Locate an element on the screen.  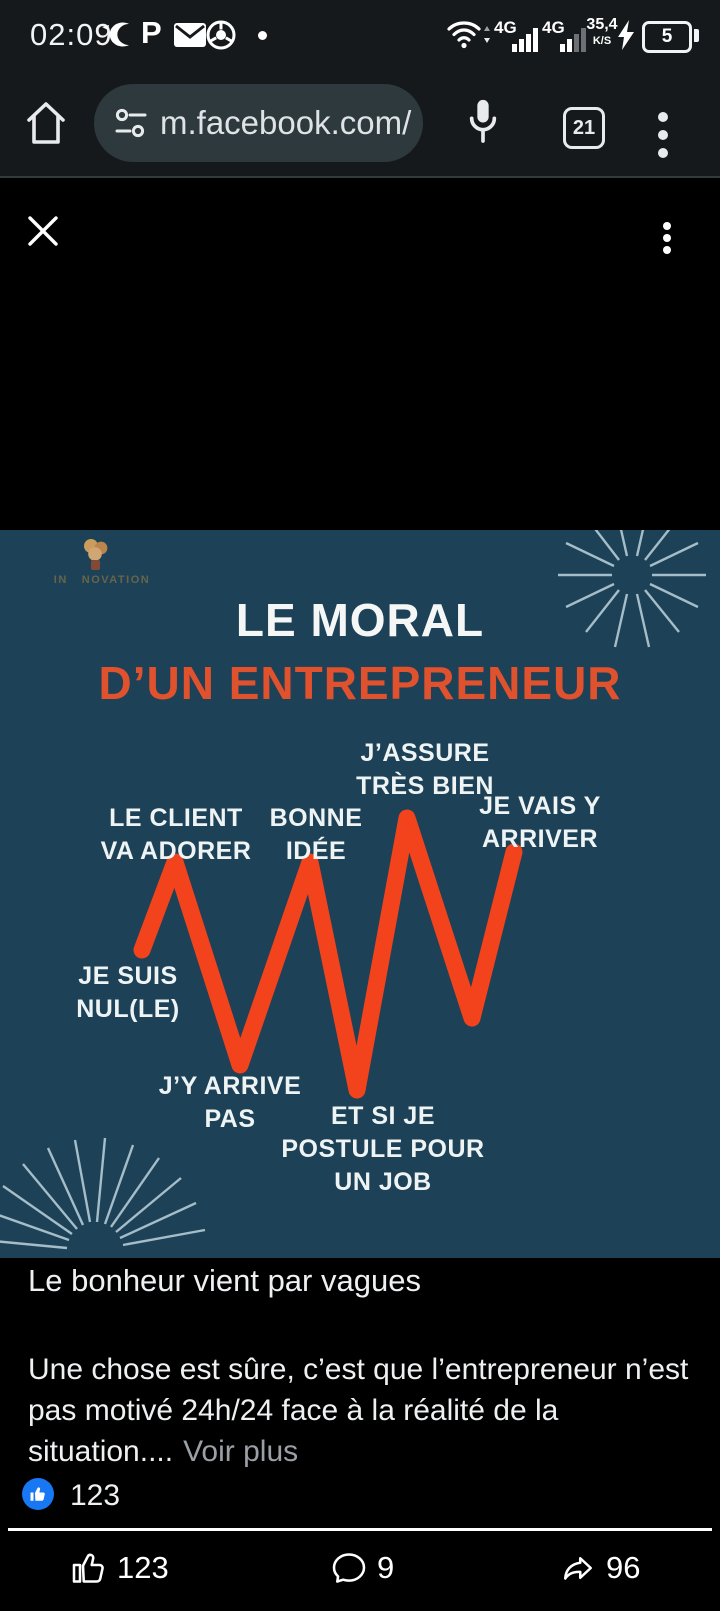
network-type-1: 4G is located at coordinates (505, 27).